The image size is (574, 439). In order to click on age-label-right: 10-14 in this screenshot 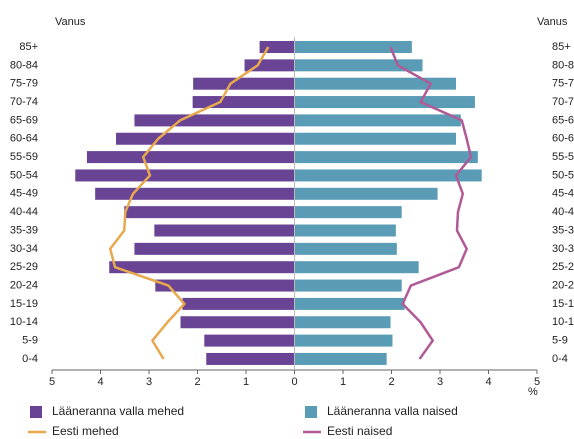, I will do `click(563, 322)`.